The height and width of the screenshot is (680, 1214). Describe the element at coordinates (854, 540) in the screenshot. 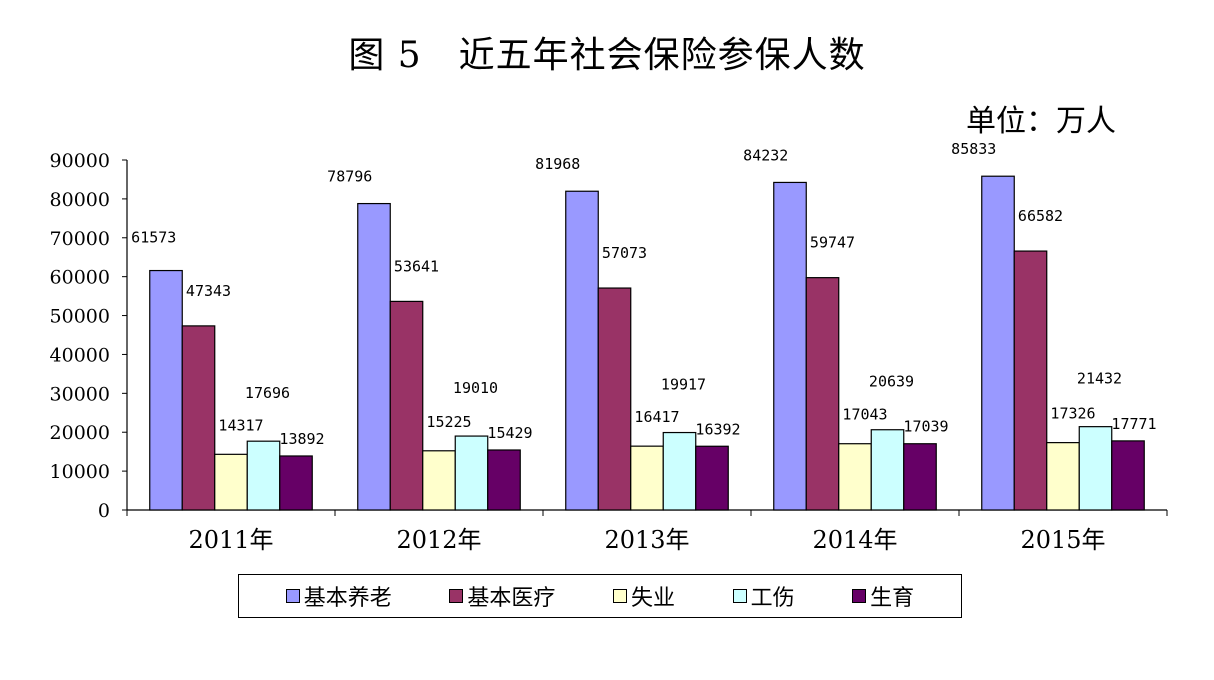

I see `x-tick-label: 2014年` at that location.